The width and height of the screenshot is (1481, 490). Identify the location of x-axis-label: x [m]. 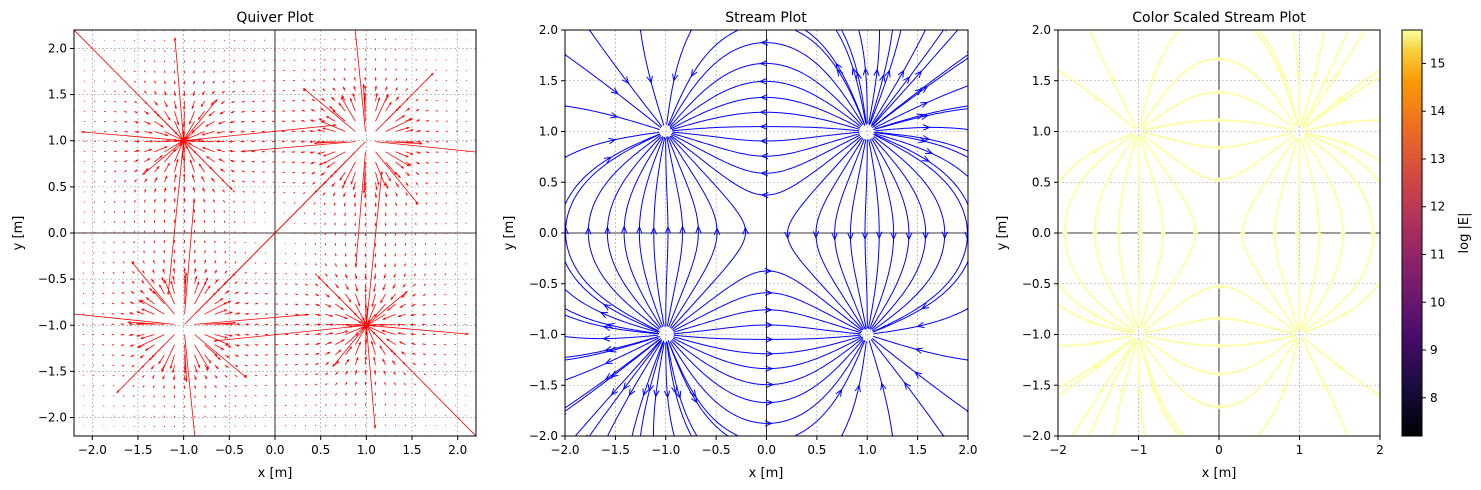
(766, 473).